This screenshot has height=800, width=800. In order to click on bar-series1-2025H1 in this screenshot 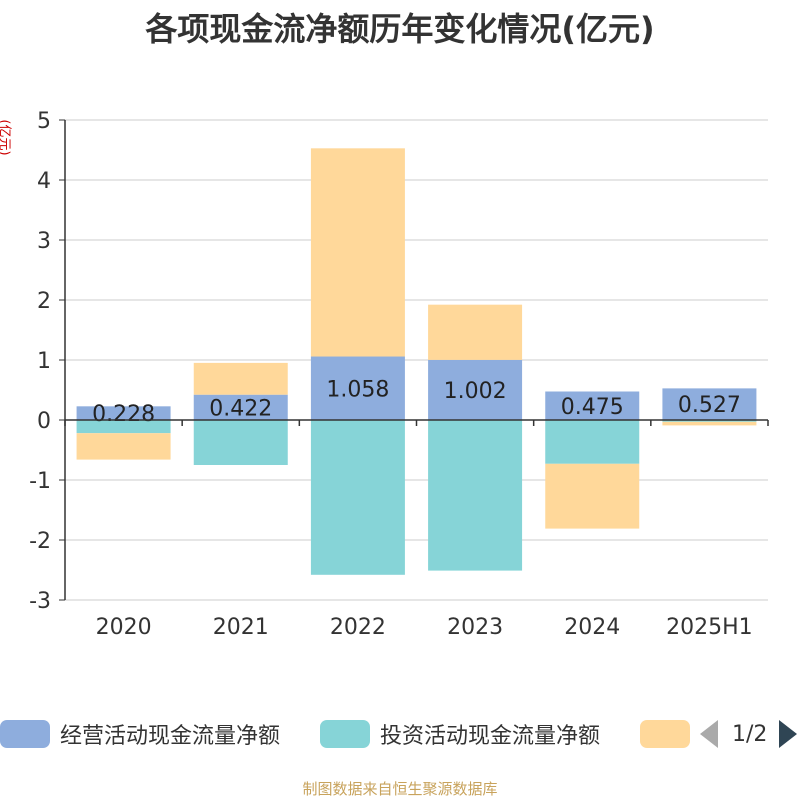, I will do `click(709, 421)`.